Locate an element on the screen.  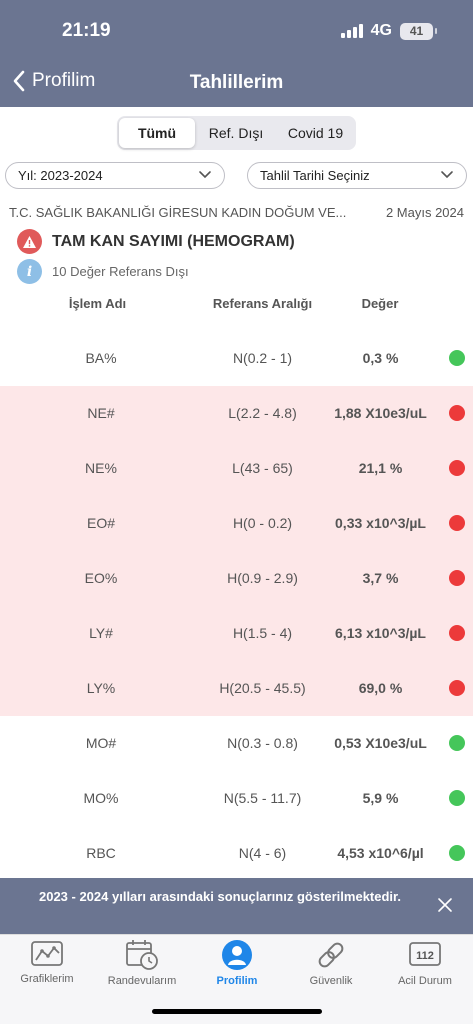
reference-range-cell: N(0.3 - 0.8) is located at coordinates (262, 743).